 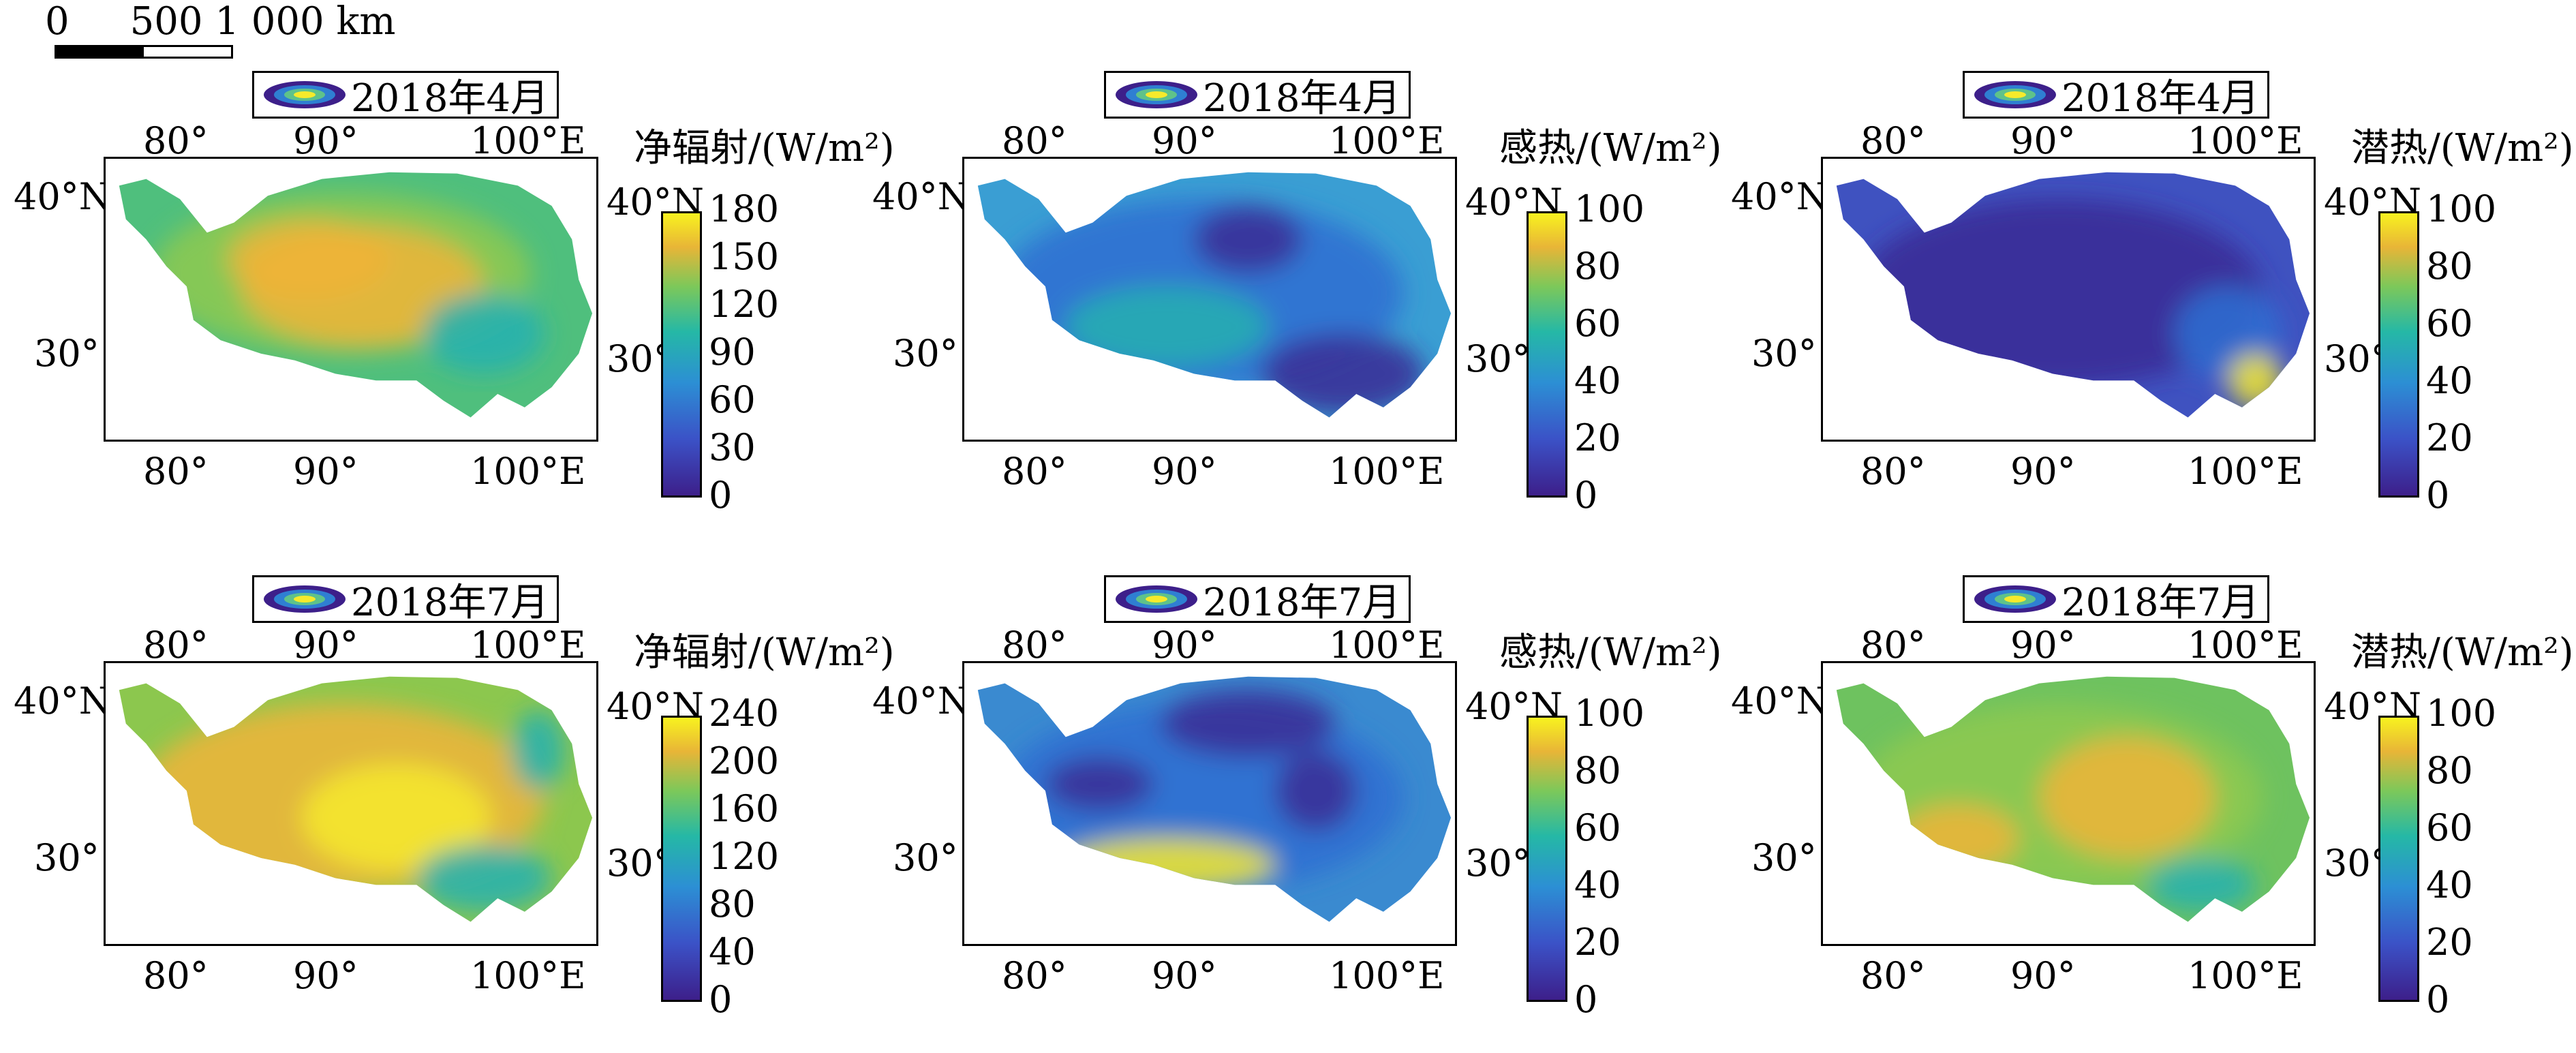 I want to click on colorbar-title: 潜热/(W/m²), so click(x=2462, y=652).